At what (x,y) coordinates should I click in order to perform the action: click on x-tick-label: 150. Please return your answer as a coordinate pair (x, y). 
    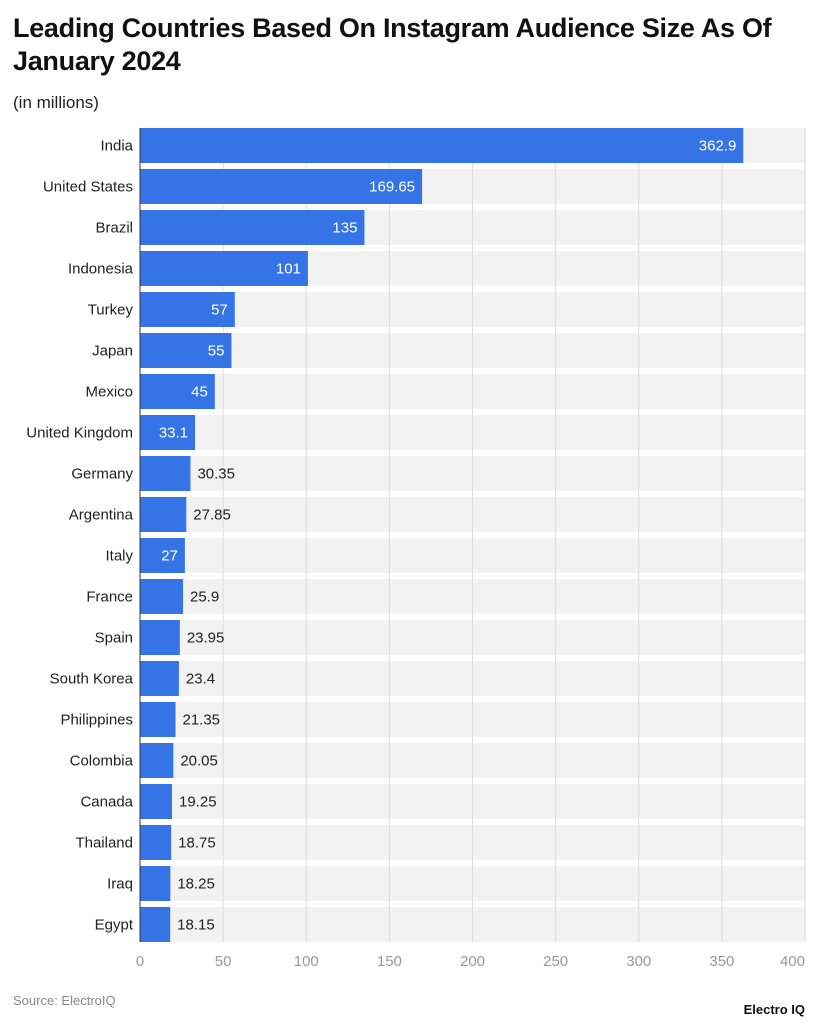
    Looking at the image, I should click on (389, 961).